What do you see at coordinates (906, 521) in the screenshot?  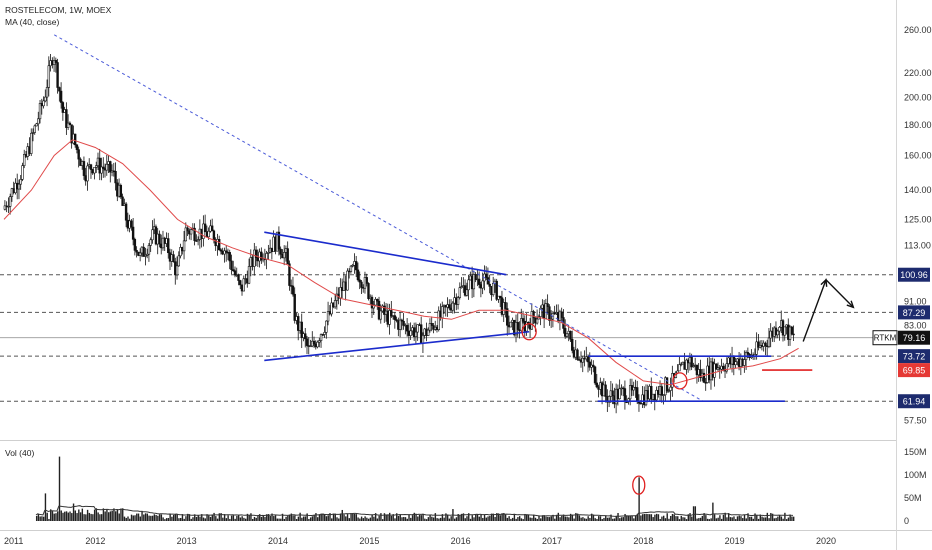 I see `volume-tick-label: 0` at bounding box center [906, 521].